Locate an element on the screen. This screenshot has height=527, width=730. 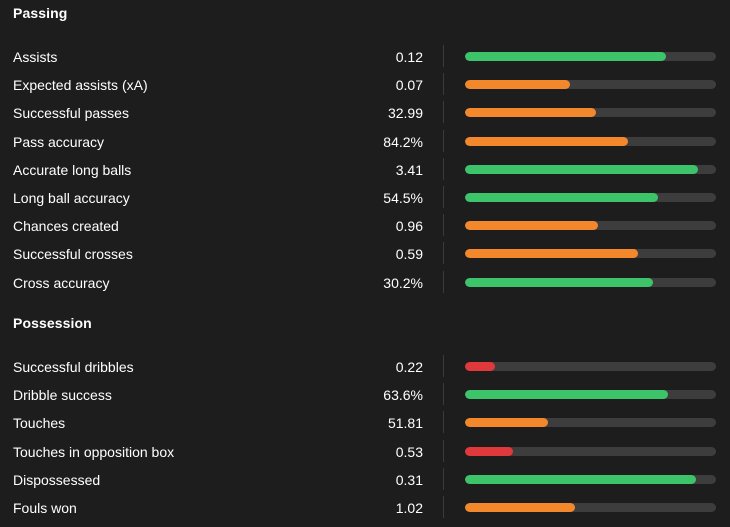
stat-value: 1.02 is located at coordinates (409, 508).